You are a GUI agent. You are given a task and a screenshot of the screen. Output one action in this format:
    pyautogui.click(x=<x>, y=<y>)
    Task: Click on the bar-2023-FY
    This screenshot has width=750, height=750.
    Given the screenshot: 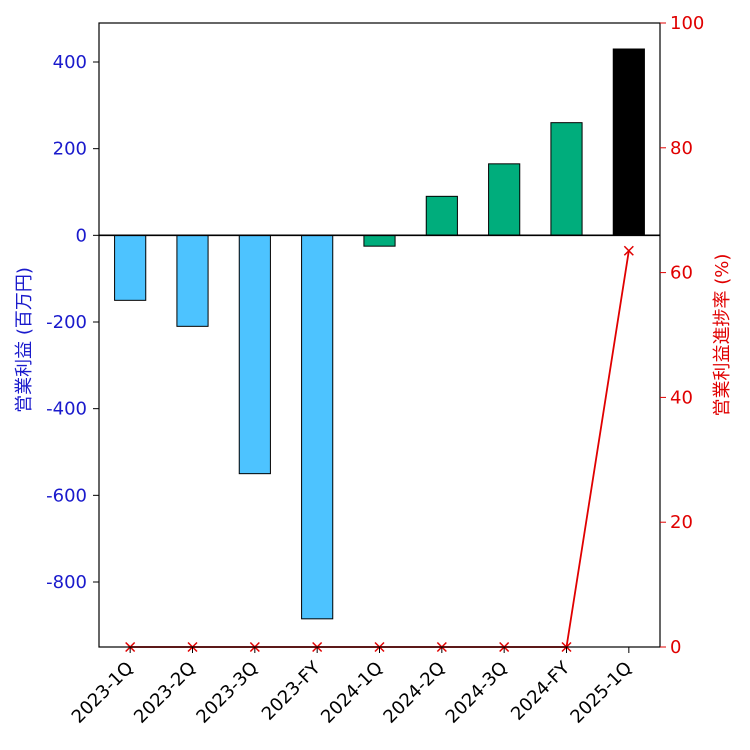 What is the action you would take?
    pyautogui.click(x=317, y=427)
    